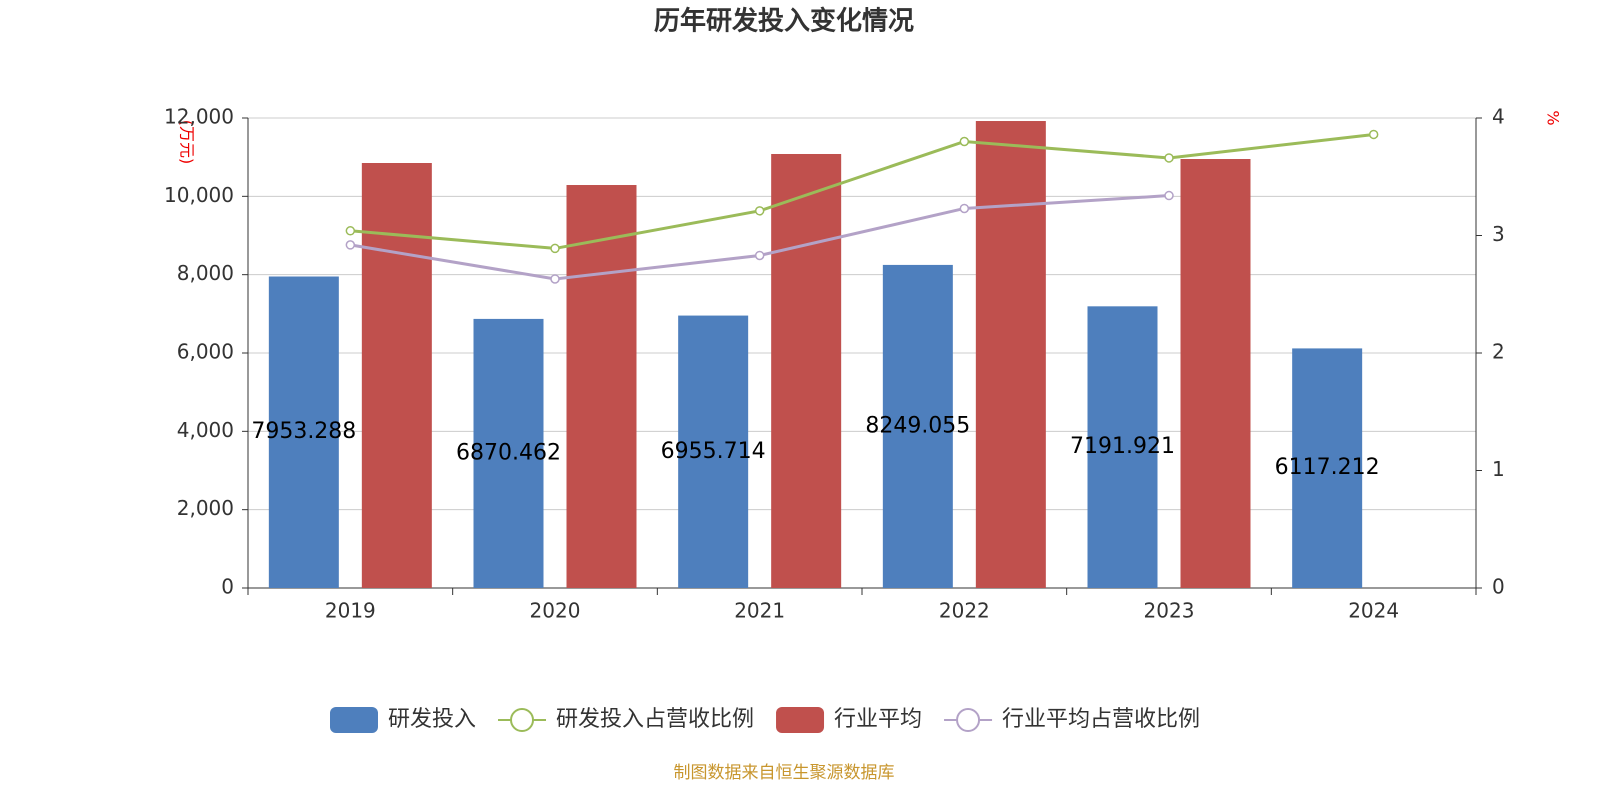 This screenshot has width=1600, height=800. I want to click on y-tick-label: 8,000, so click(205, 273).